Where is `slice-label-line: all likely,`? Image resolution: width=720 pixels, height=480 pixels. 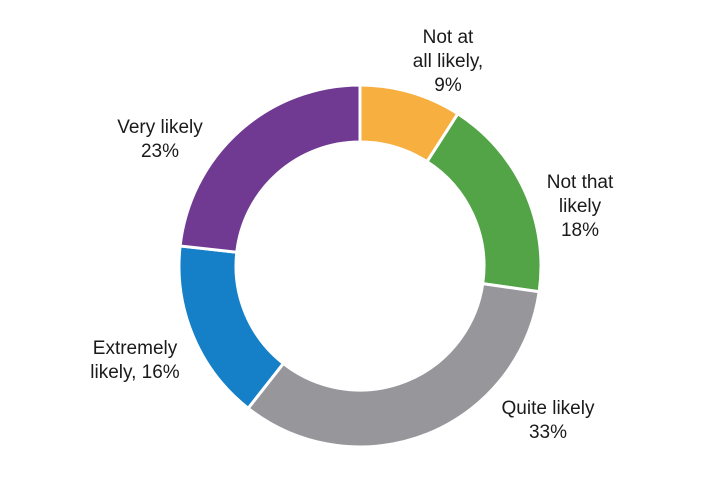 slice-label-line: all likely, is located at coordinates (448, 61).